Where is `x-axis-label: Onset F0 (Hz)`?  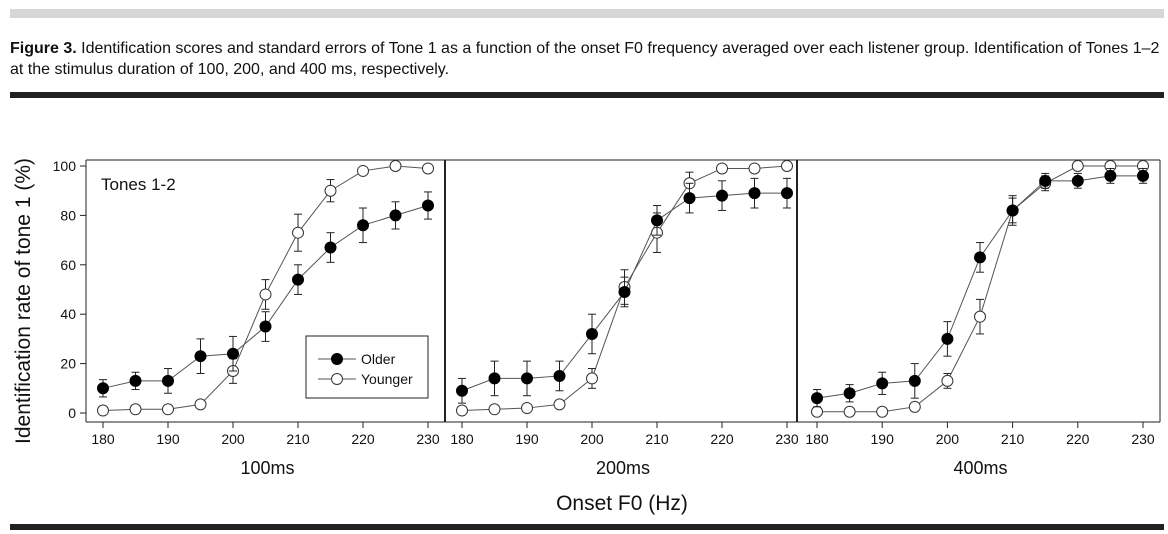
x-axis-label: Onset F0 (Hz) is located at coordinates (622, 503).